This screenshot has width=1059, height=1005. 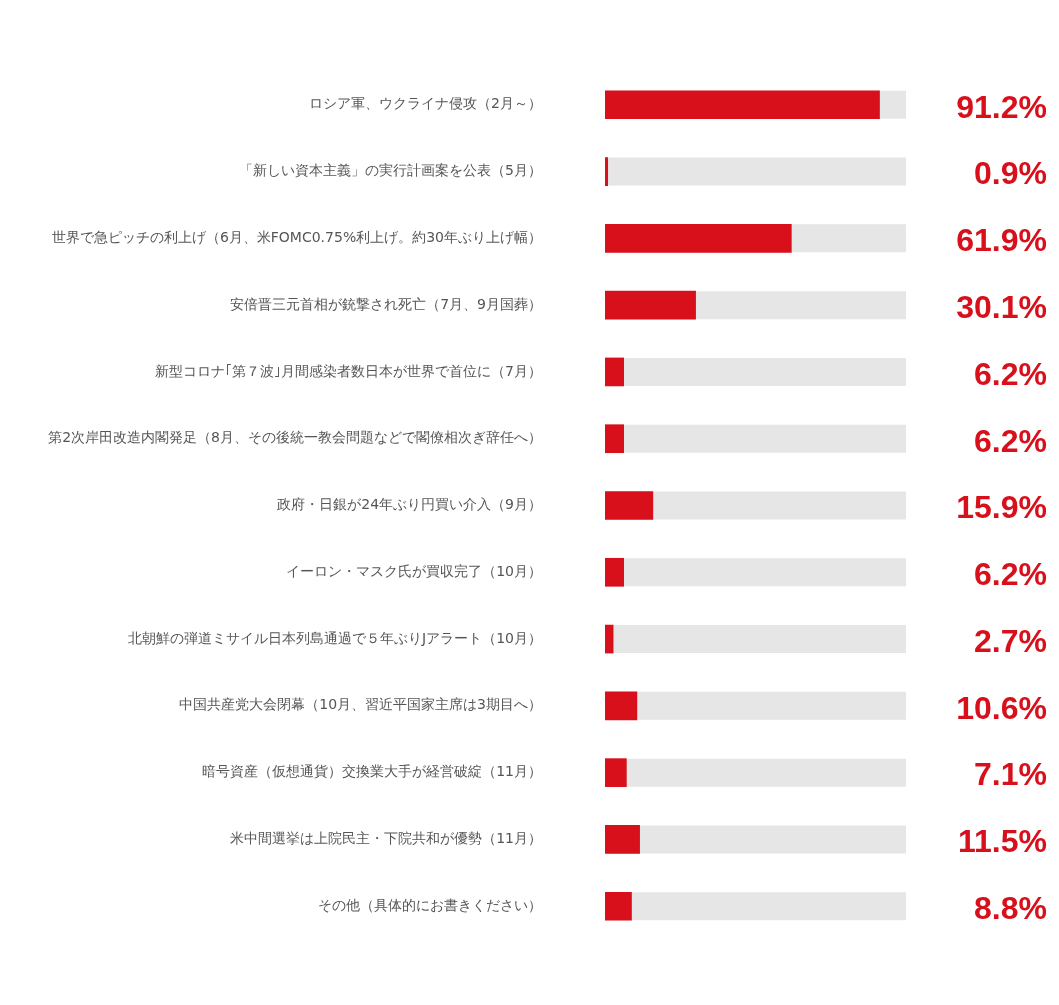 What do you see at coordinates (414, 570) in the screenshot?
I see `y-tick-label: イーロン・マスク氏が買収完了（10月）` at bounding box center [414, 570].